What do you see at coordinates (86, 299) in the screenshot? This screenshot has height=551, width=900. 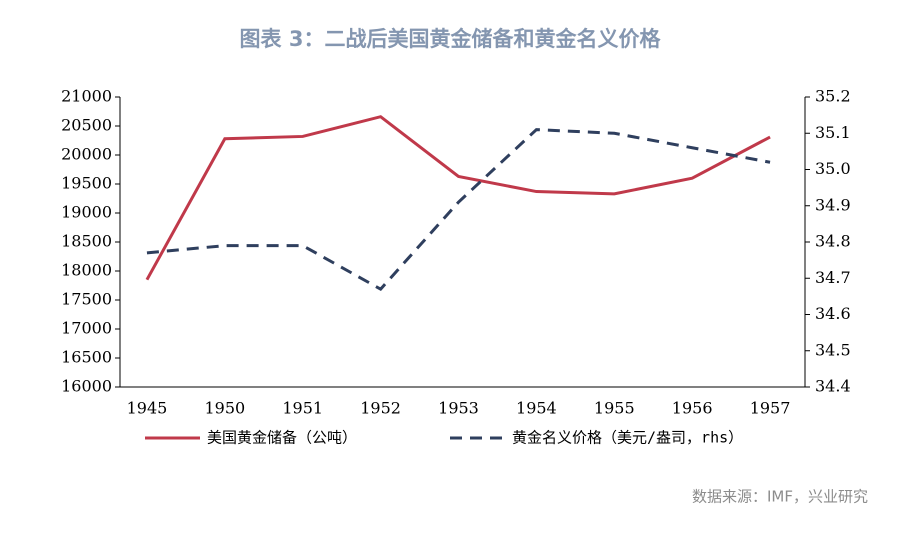 I see `y-tick-label: 17500` at bounding box center [86, 299].